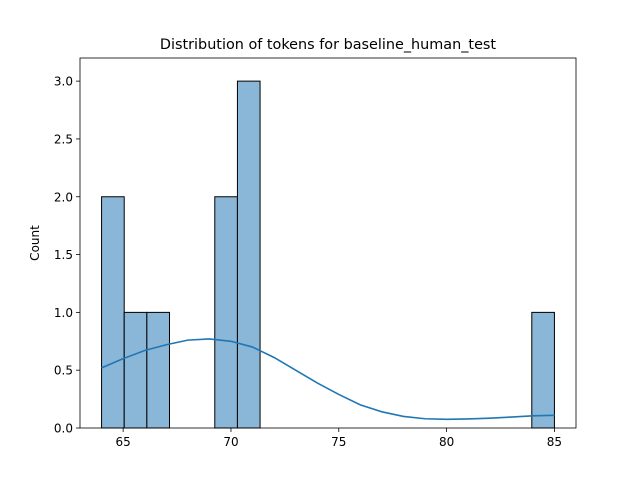 This screenshot has width=640, height=480. I want to click on y-tick-label: 1.0, so click(63, 313).